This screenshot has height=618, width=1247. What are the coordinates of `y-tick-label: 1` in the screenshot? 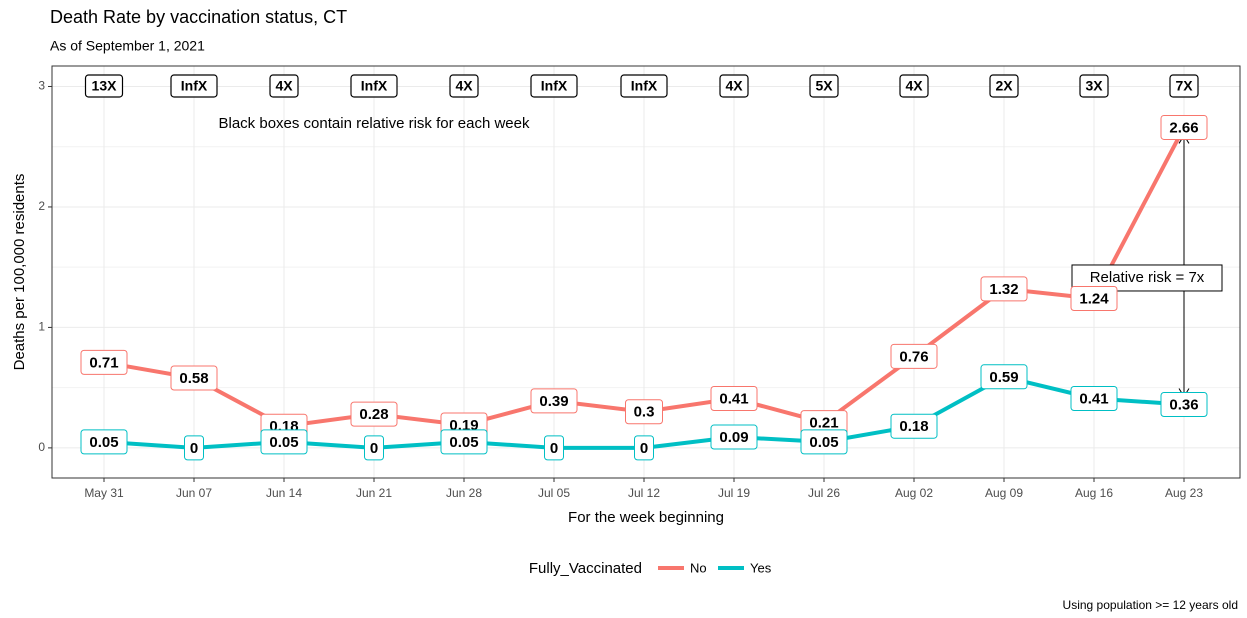 It's located at (41, 327).